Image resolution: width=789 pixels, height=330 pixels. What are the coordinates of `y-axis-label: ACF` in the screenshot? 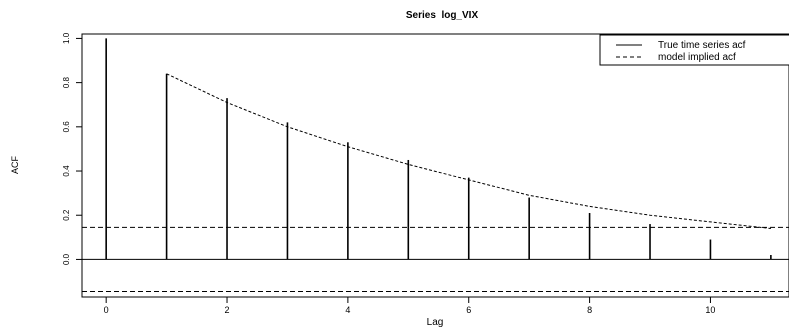 It's located at (15, 164).